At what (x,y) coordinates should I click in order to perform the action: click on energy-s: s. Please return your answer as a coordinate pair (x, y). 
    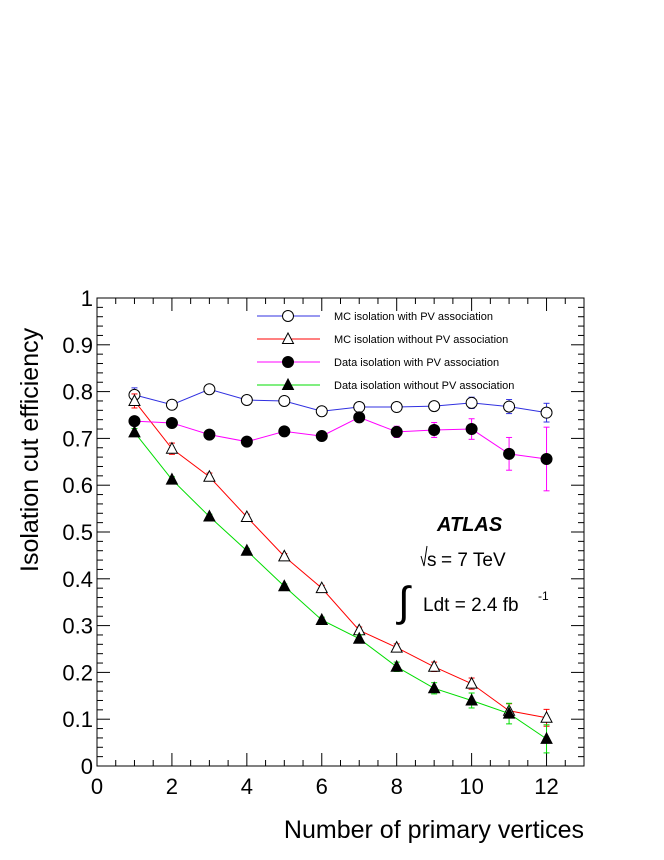
    Looking at the image, I should click on (432, 560).